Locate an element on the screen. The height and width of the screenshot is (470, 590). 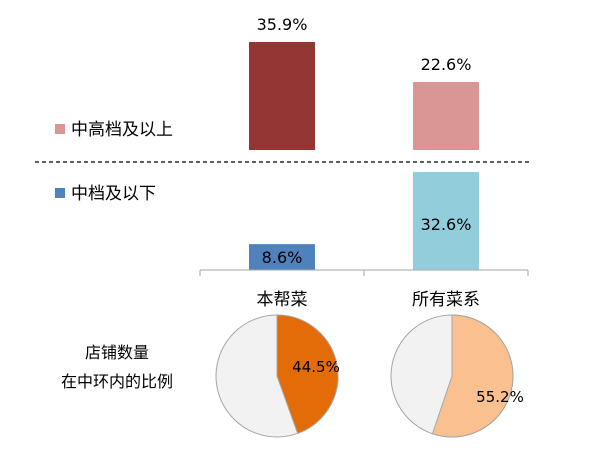
legend-swatch-upper is located at coordinates (60, 129).